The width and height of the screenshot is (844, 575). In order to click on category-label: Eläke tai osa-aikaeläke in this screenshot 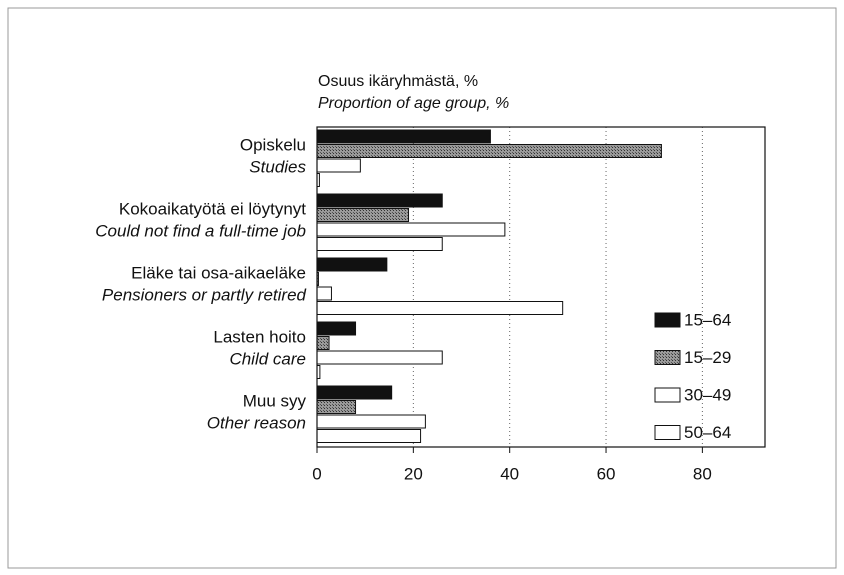, I will do `click(218, 272)`.